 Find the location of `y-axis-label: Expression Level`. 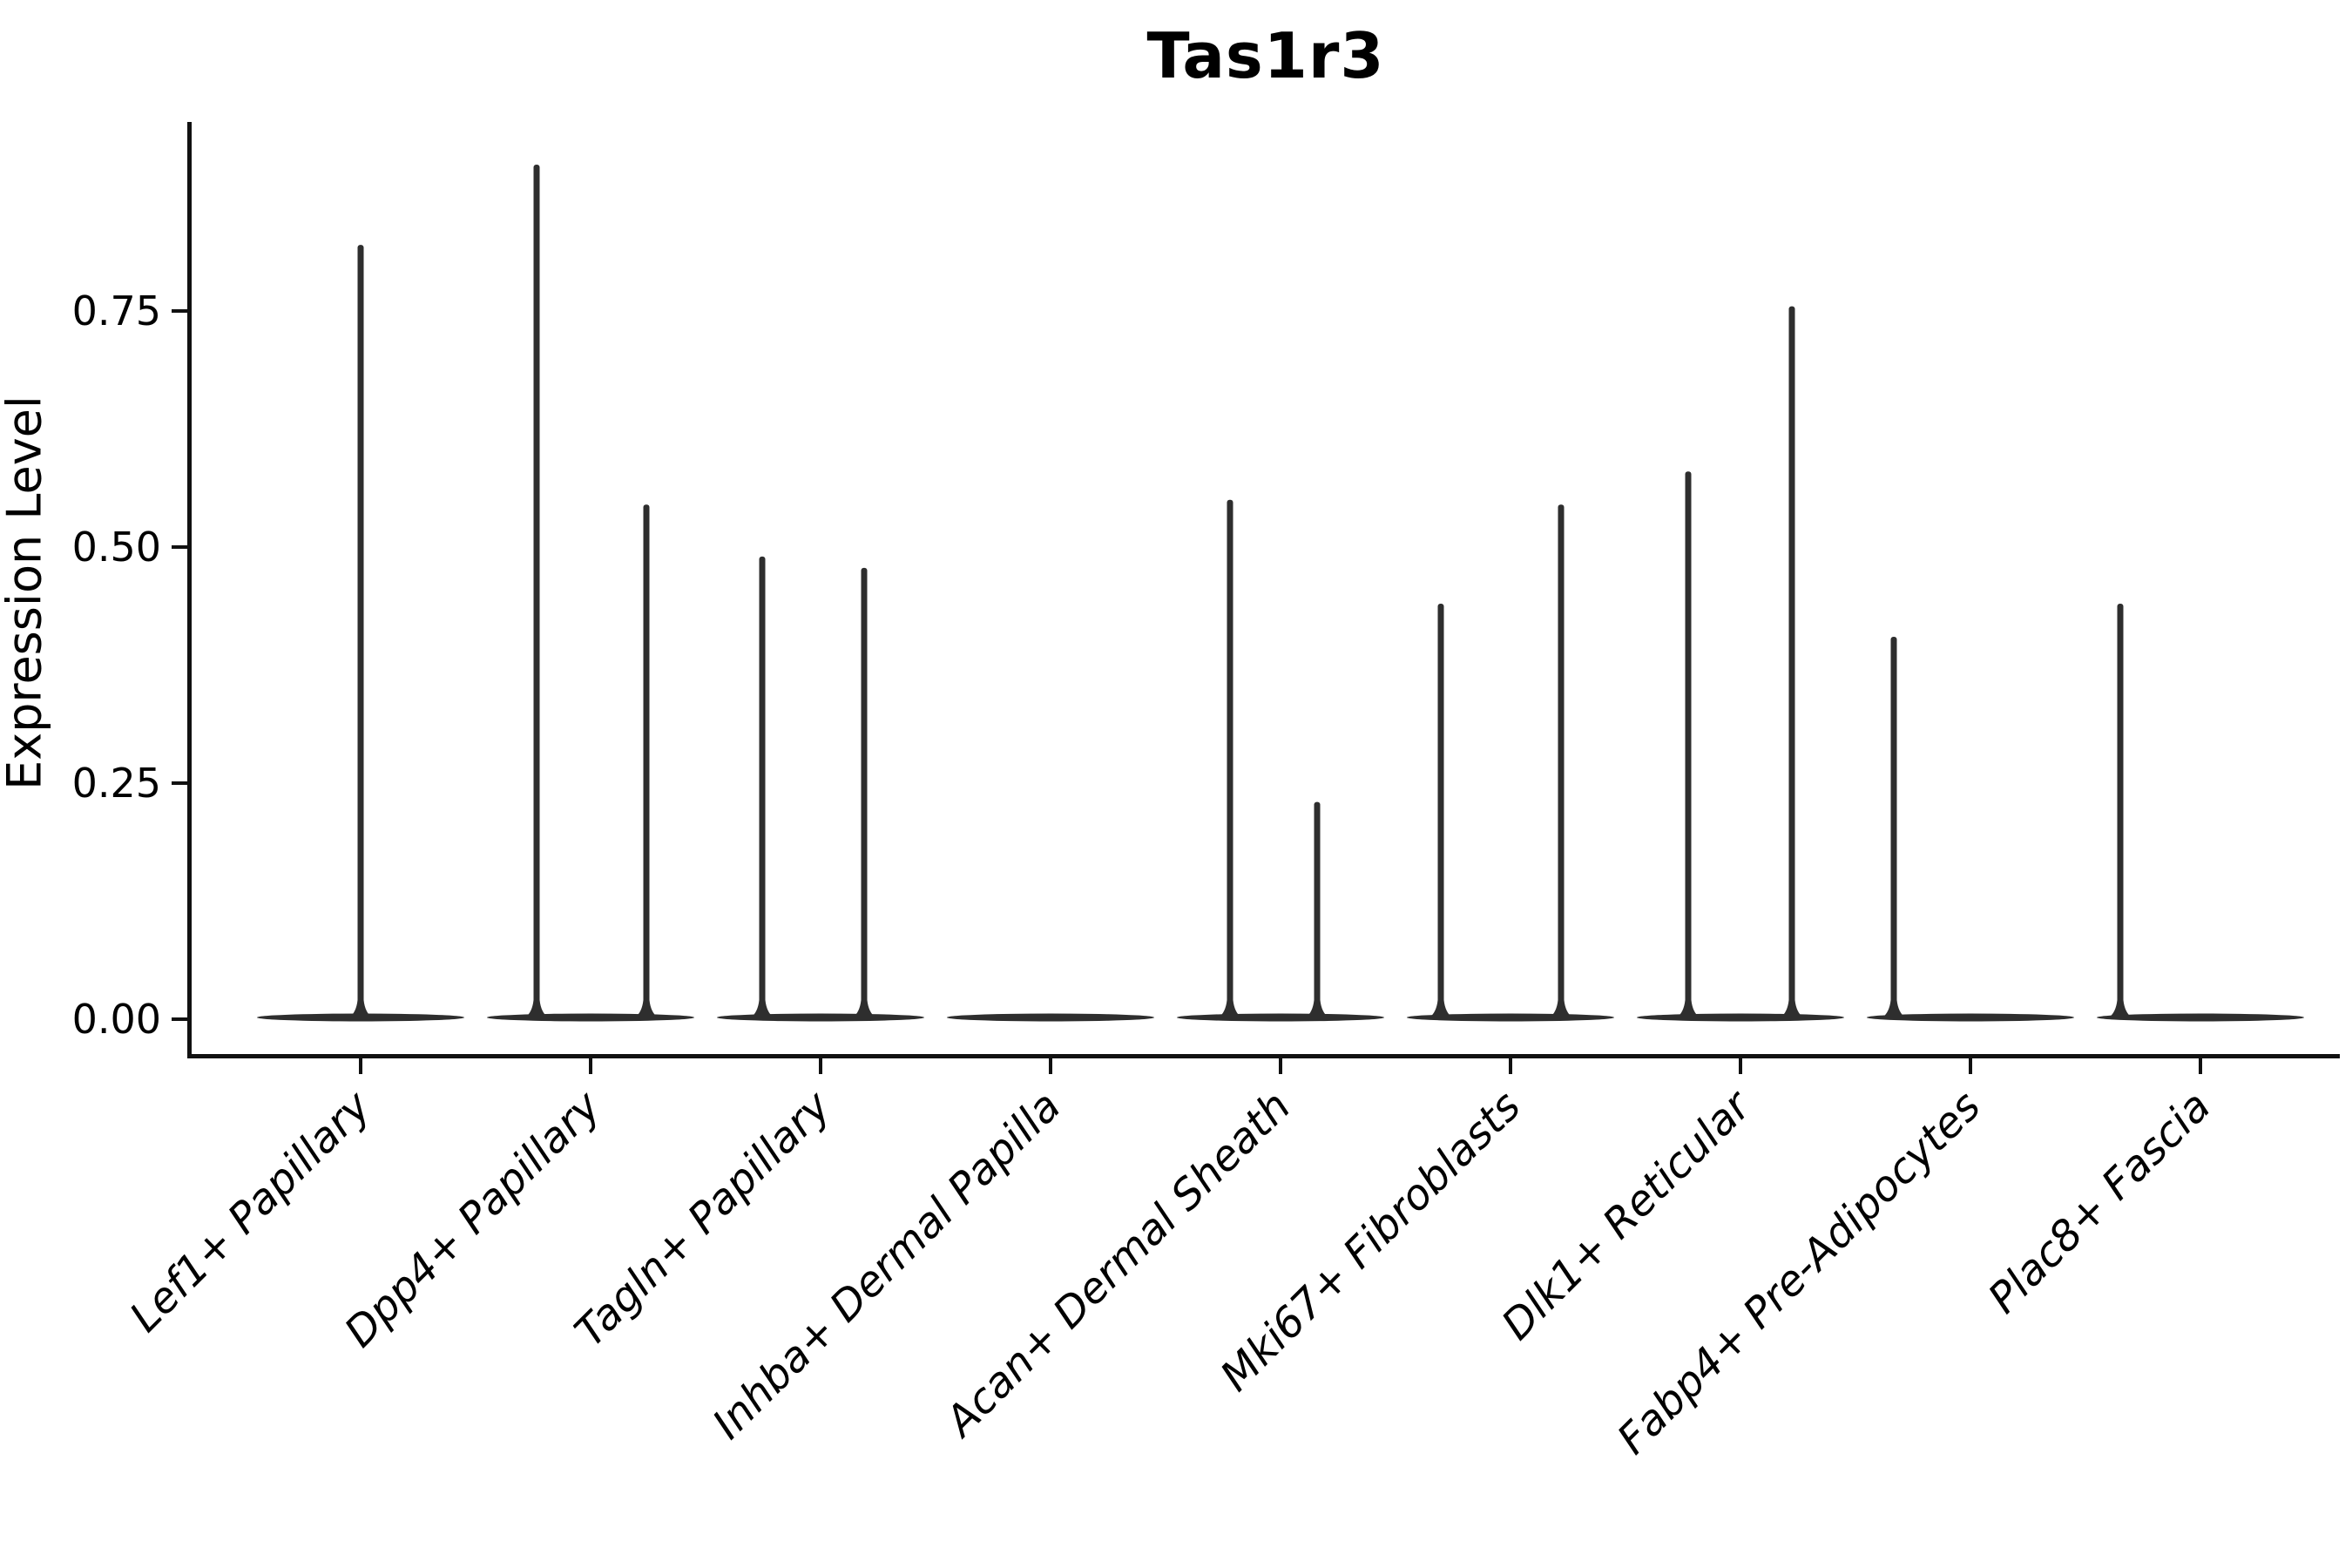

y-axis-label: Expression Level is located at coordinates (26, 592).